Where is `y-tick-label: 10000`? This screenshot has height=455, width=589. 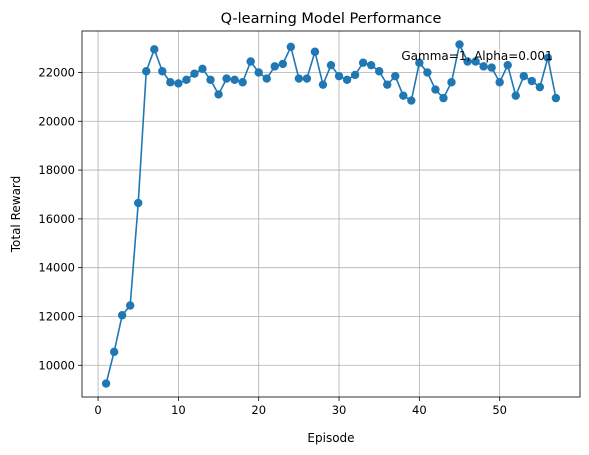 y-tick-label: 10000 is located at coordinates (56, 365).